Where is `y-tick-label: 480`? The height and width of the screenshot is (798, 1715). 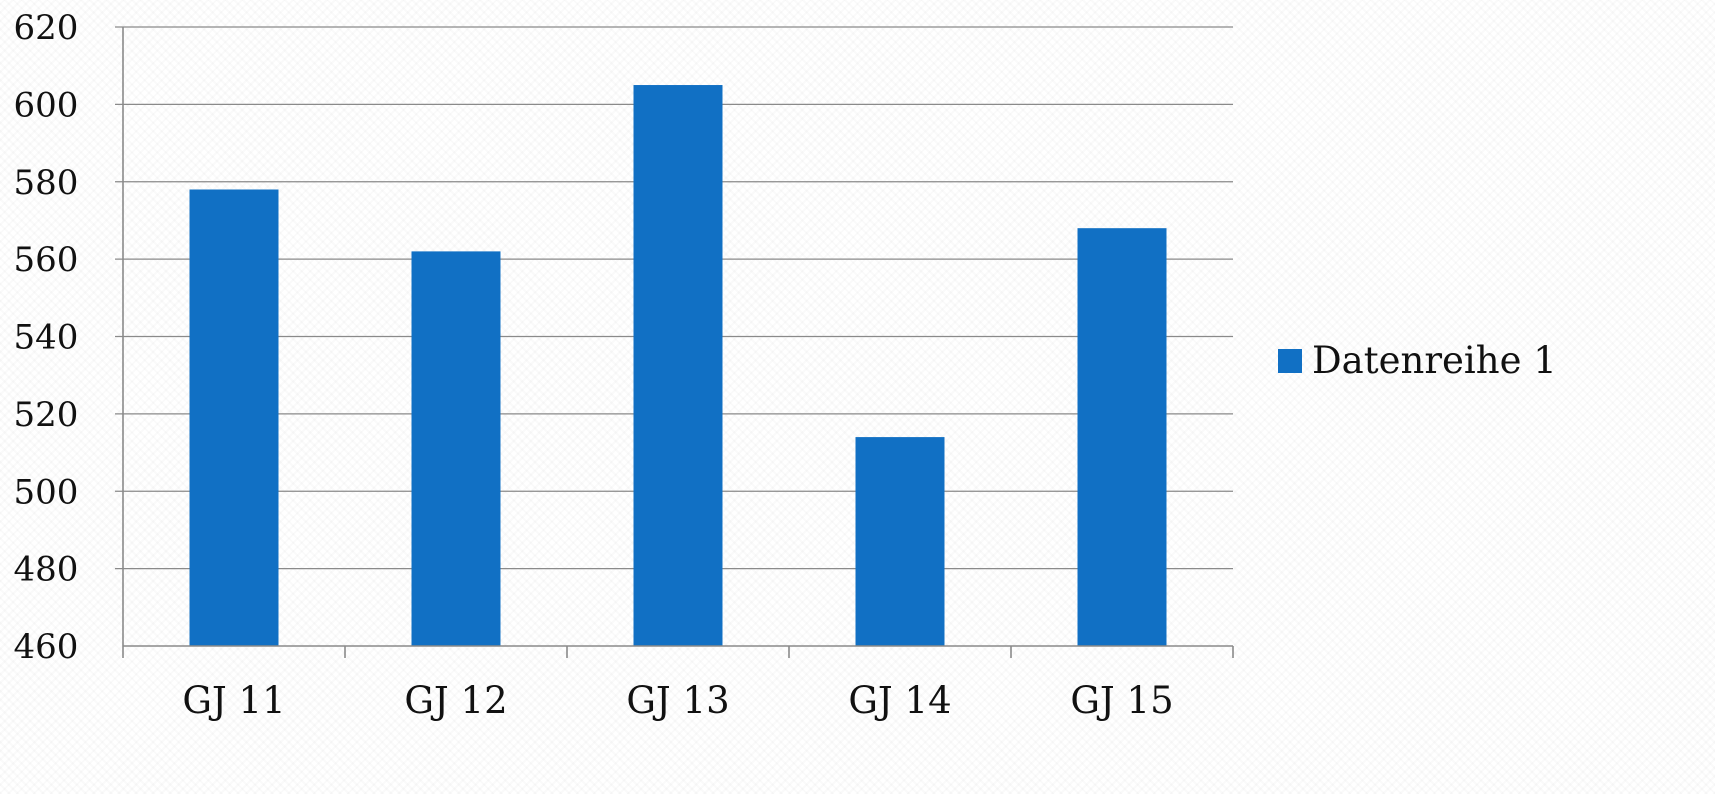
y-tick-label: 480 is located at coordinates (46, 570).